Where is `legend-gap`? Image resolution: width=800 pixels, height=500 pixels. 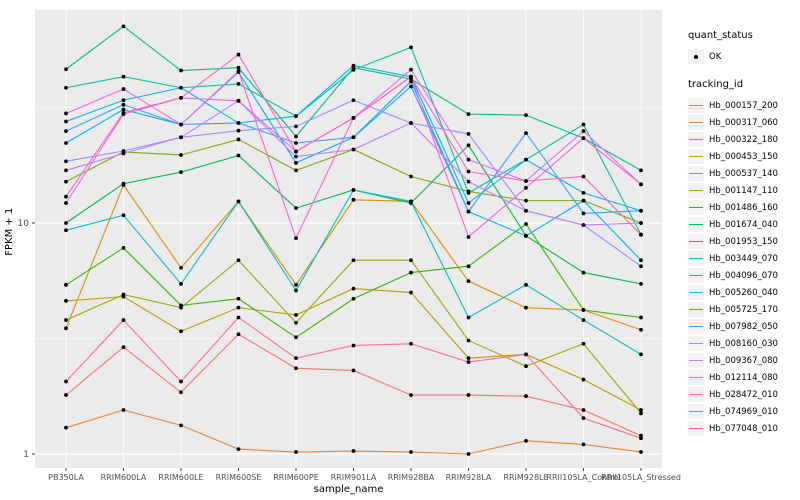 legend-gap is located at coordinates (743, 72).